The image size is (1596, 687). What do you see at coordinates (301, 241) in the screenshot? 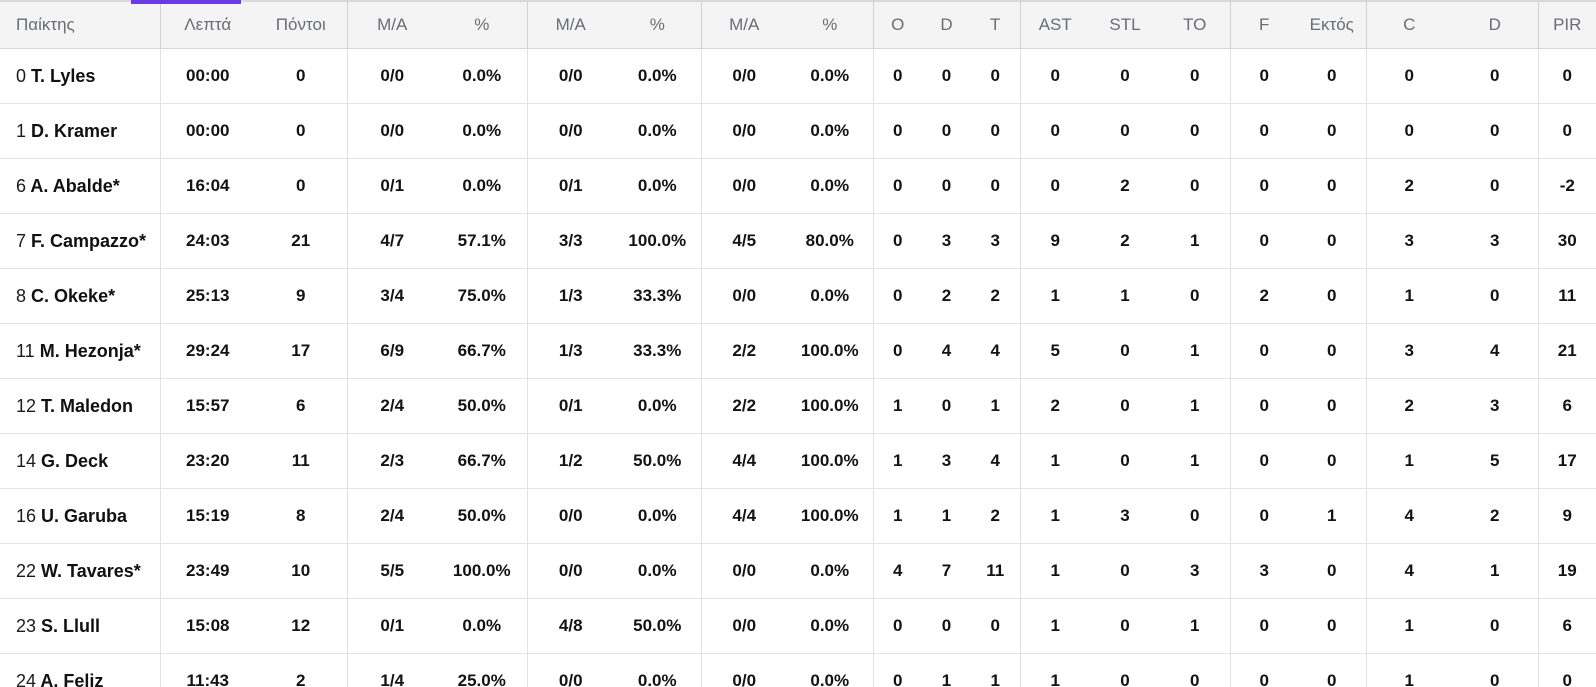
I see `stat-cell-points: 21` at bounding box center [301, 241].